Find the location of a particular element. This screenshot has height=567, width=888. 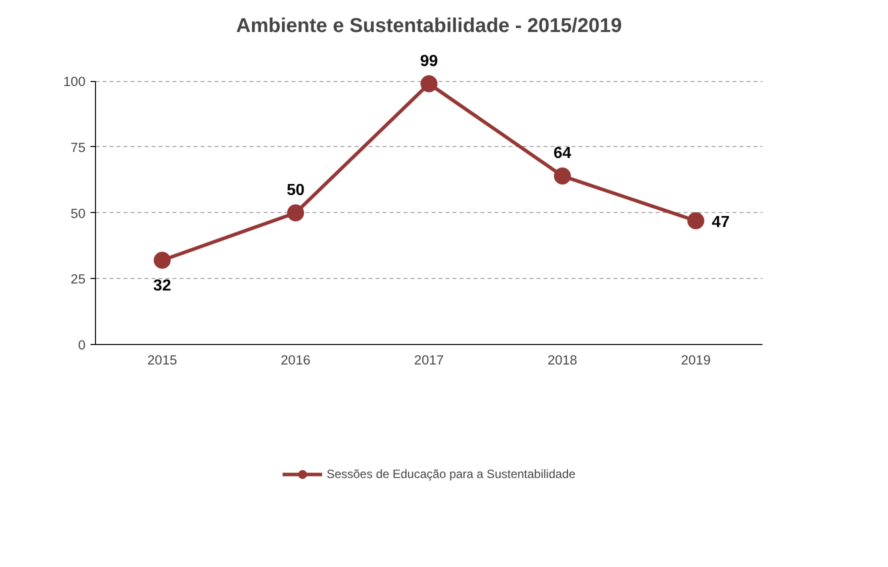

legend-label: Sessões de Educação para a Sustentabilidade is located at coordinates (451, 474).